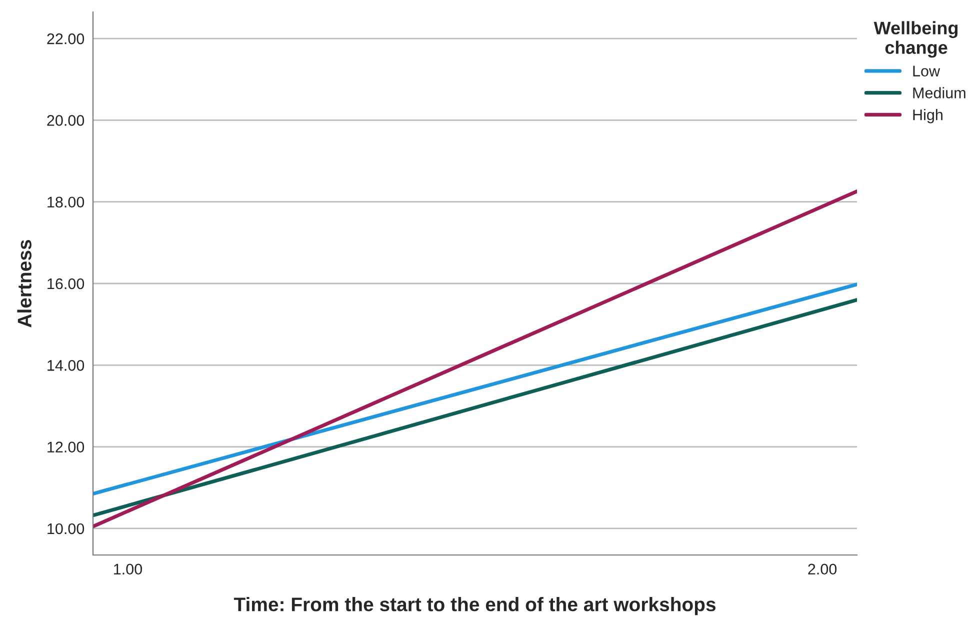 The height and width of the screenshot is (618, 972). I want to click on legend-label: High, so click(927, 116).